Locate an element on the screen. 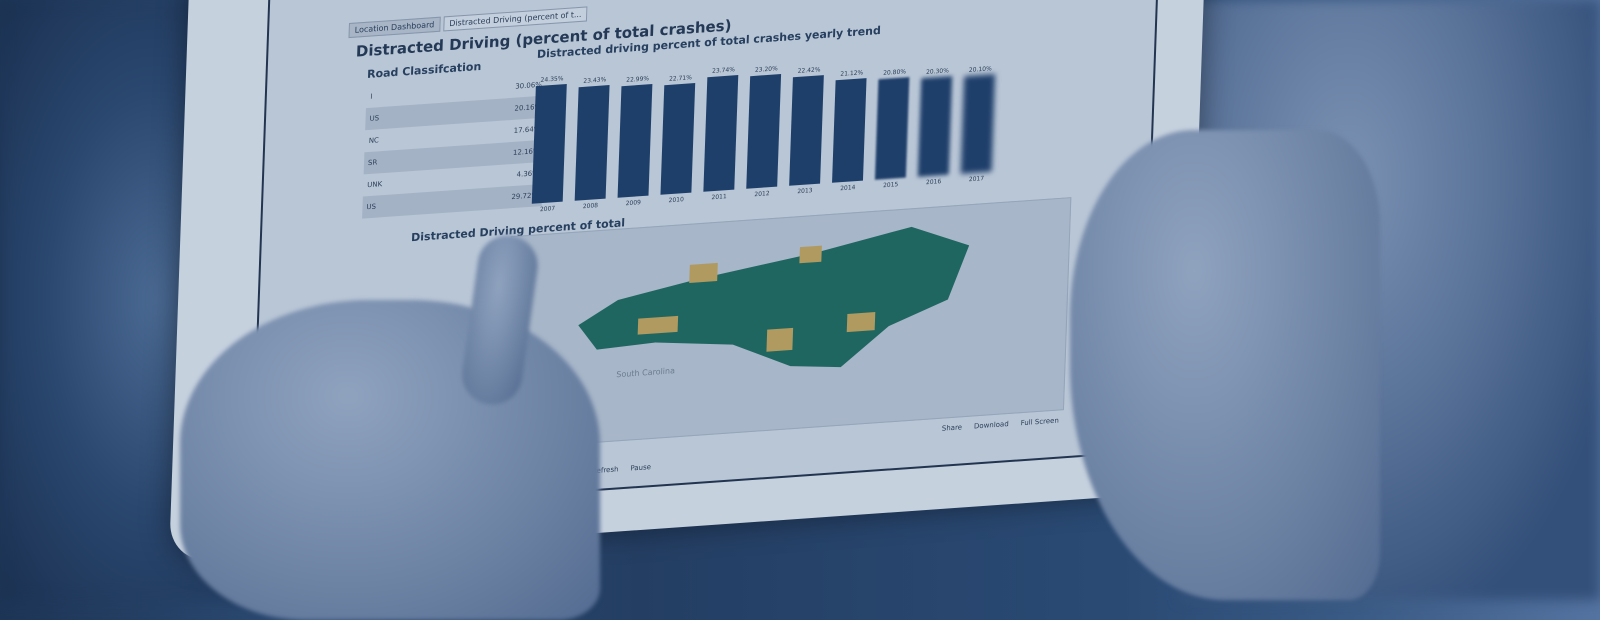 The image size is (1600, 620). x-tick-label: 2014 is located at coordinates (848, 188).